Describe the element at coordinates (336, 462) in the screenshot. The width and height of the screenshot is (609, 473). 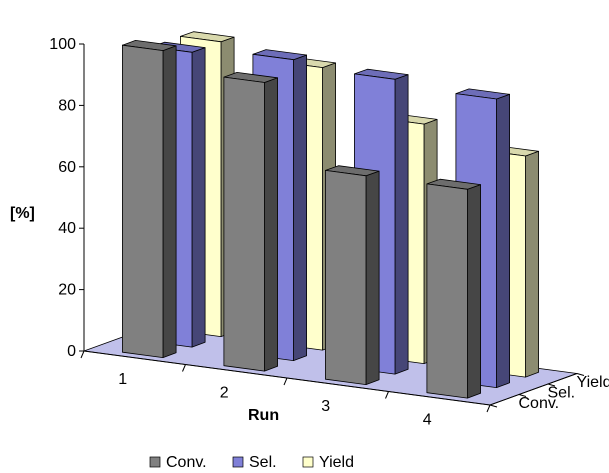
I see `legend-label-yield: Yield` at that location.